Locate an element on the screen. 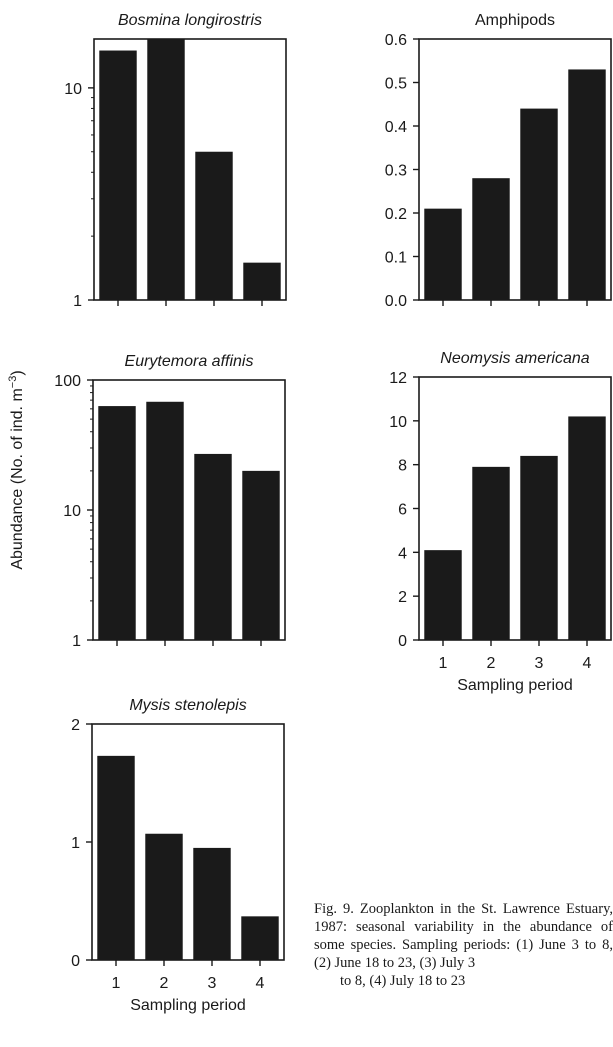 The width and height of the screenshot is (613, 1047). y-tick-label: 0.2 is located at coordinates (396, 214).